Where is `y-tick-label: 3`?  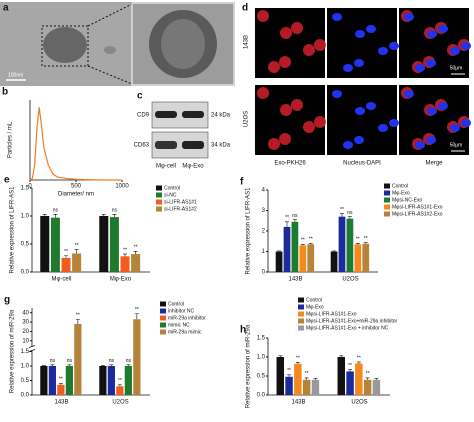
y-tick-label: 3 is located at coordinates (264, 211).